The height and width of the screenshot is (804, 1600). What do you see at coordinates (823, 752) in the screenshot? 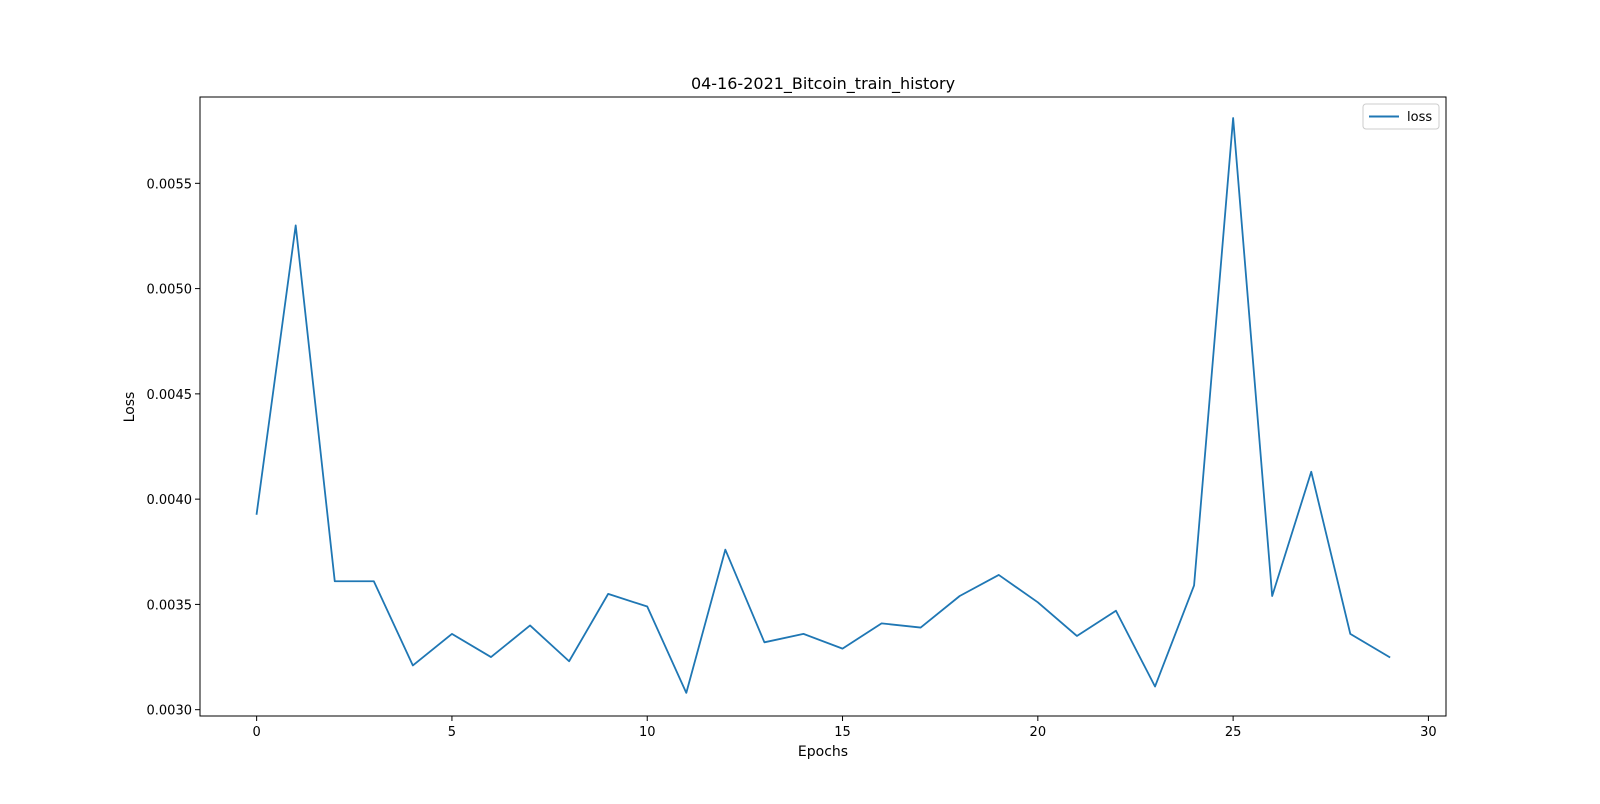
I see `x-axis-label: Epochs` at bounding box center [823, 752].